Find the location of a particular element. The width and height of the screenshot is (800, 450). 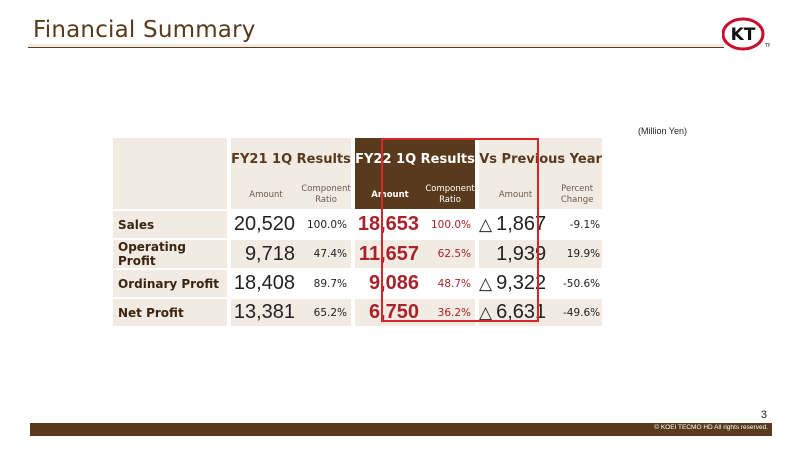

subheader-fy22-ratio: Component Ratio is located at coordinates (450, 195).